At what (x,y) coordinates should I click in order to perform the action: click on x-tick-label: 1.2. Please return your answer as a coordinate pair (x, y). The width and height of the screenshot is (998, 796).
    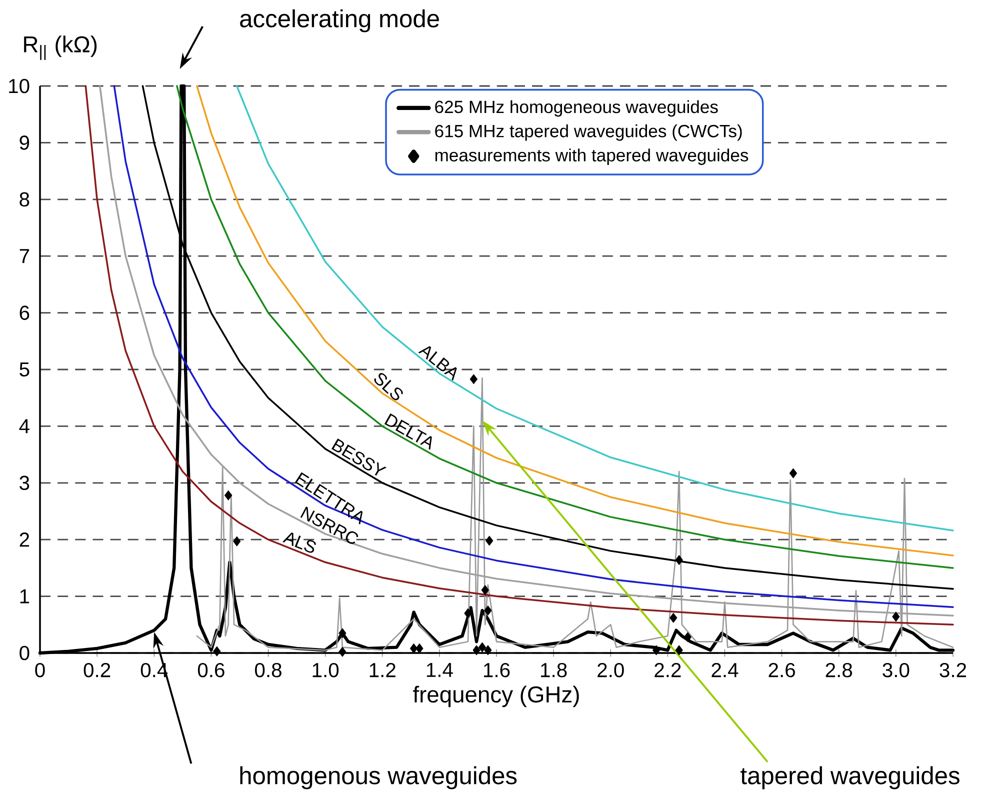
    Looking at the image, I should click on (383, 670).